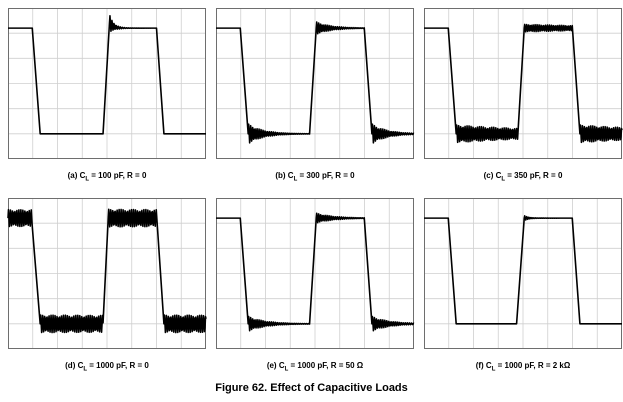 The height and width of the screenshot is (402, 623). I want to click on scope-panel-f, so click(523, 273).